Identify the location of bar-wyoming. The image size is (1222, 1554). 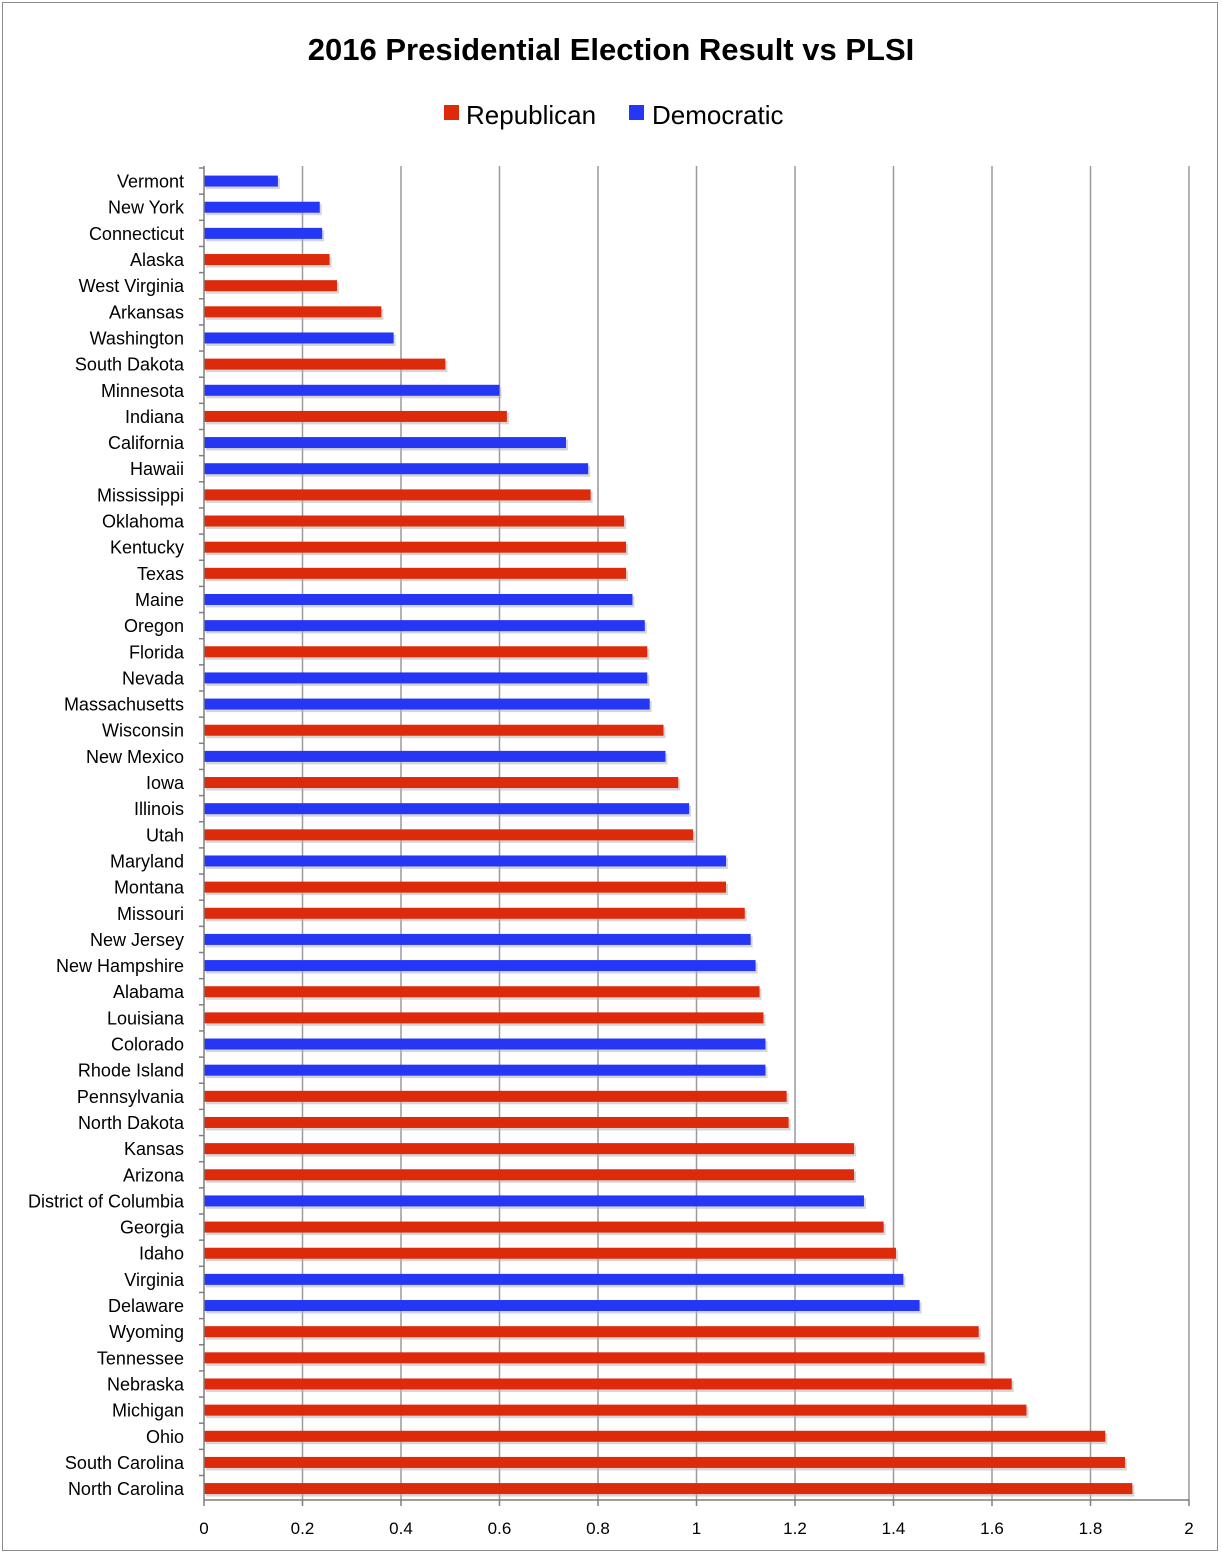
(591, 1332).